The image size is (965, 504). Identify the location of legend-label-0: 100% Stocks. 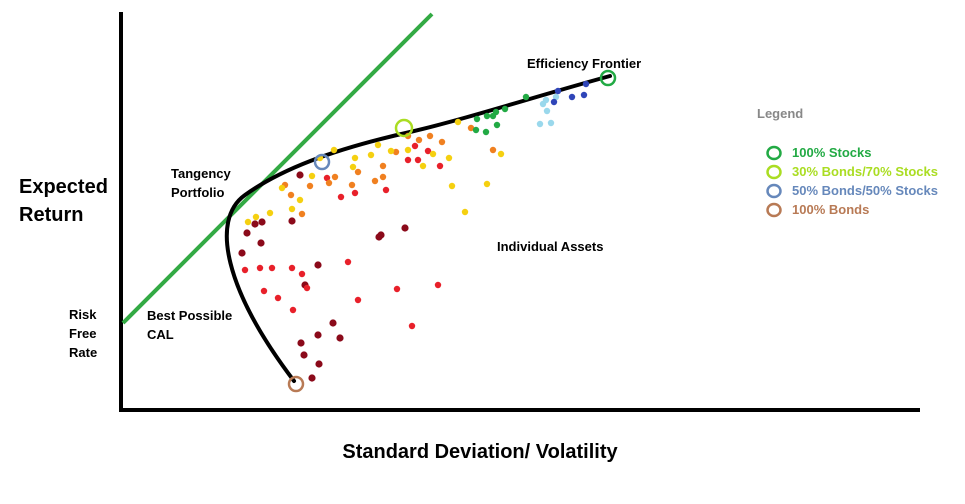
(832, 152).